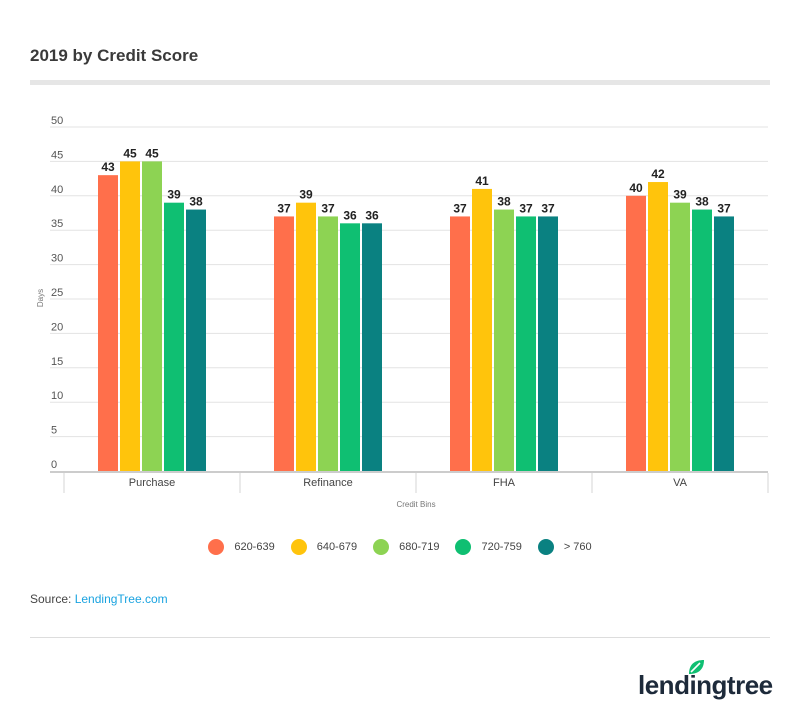 Image resolution: width=800 pixels, height=720 pixels. What do you see at coordinates (419, 547) in the screenshot?
I see `legend-label: 680-719` at bounding box center [419, 547].